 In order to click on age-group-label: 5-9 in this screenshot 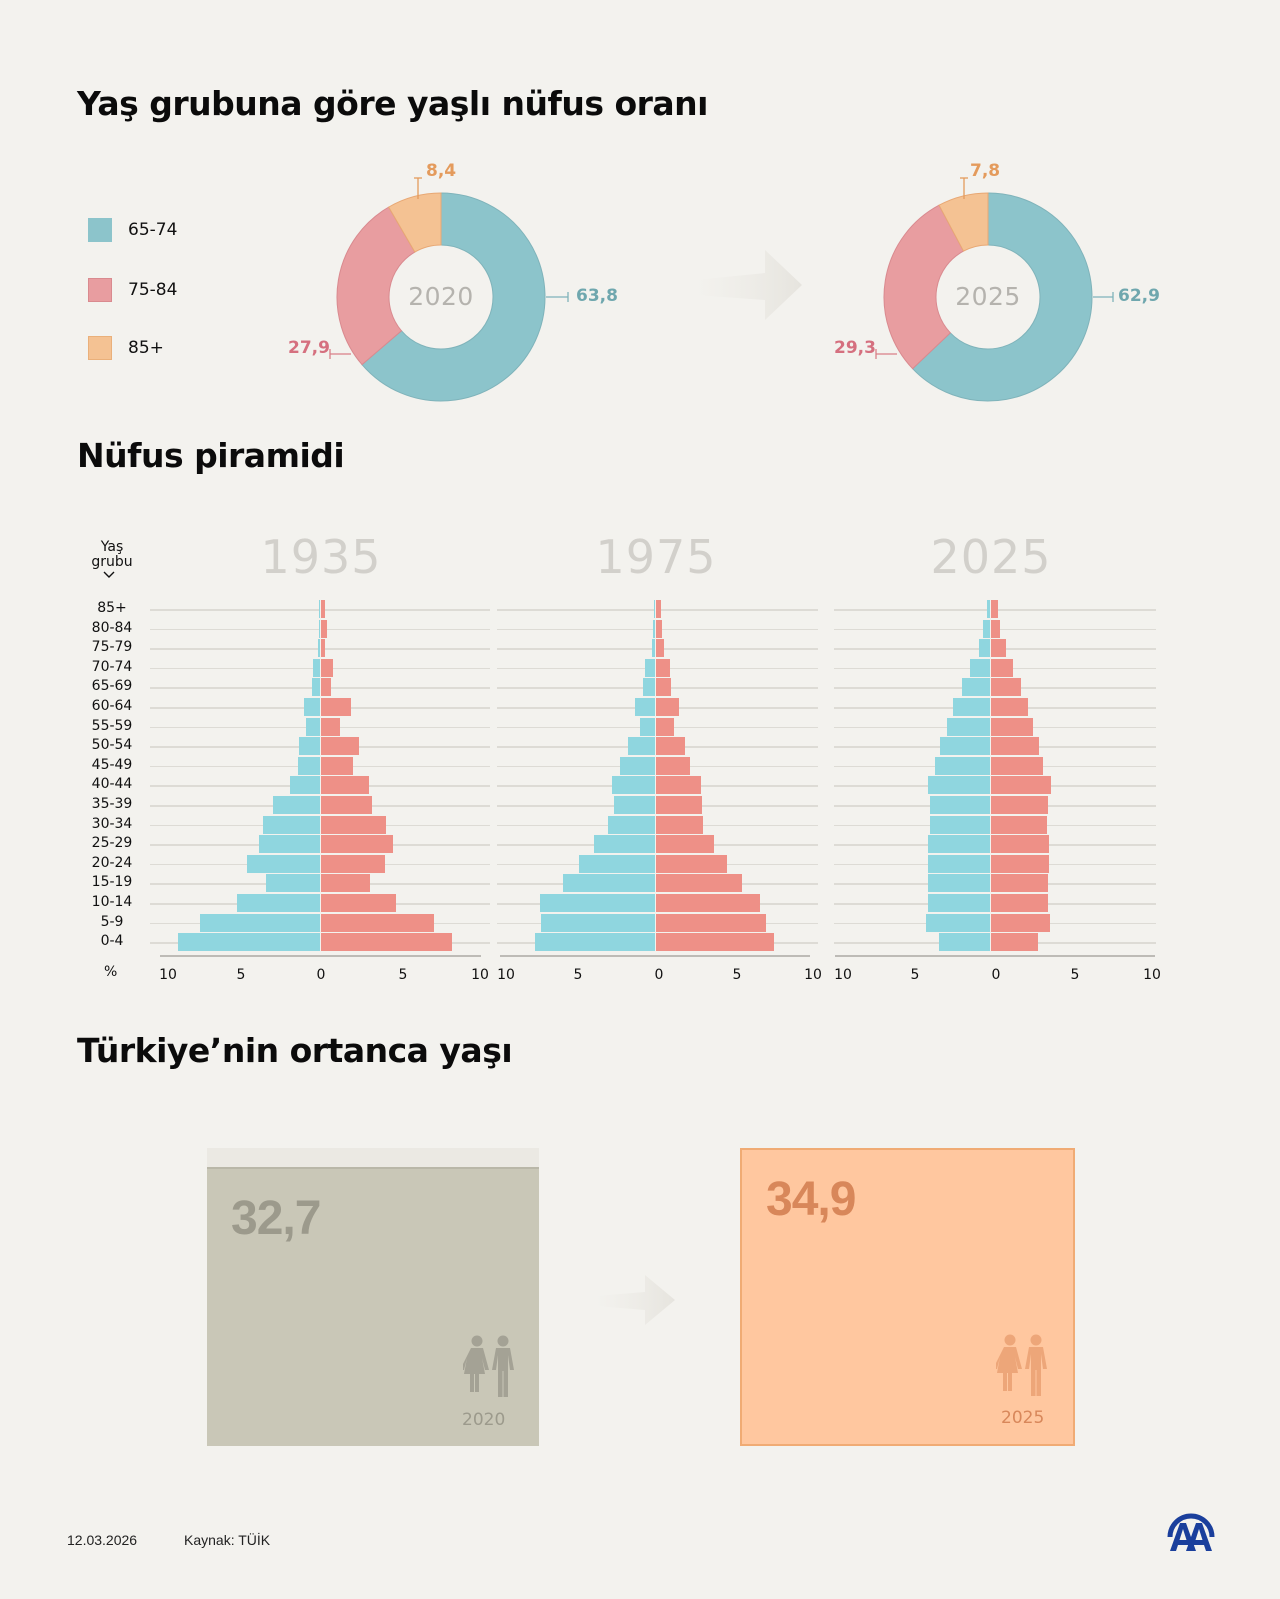, I will do `click(112, 921)`.